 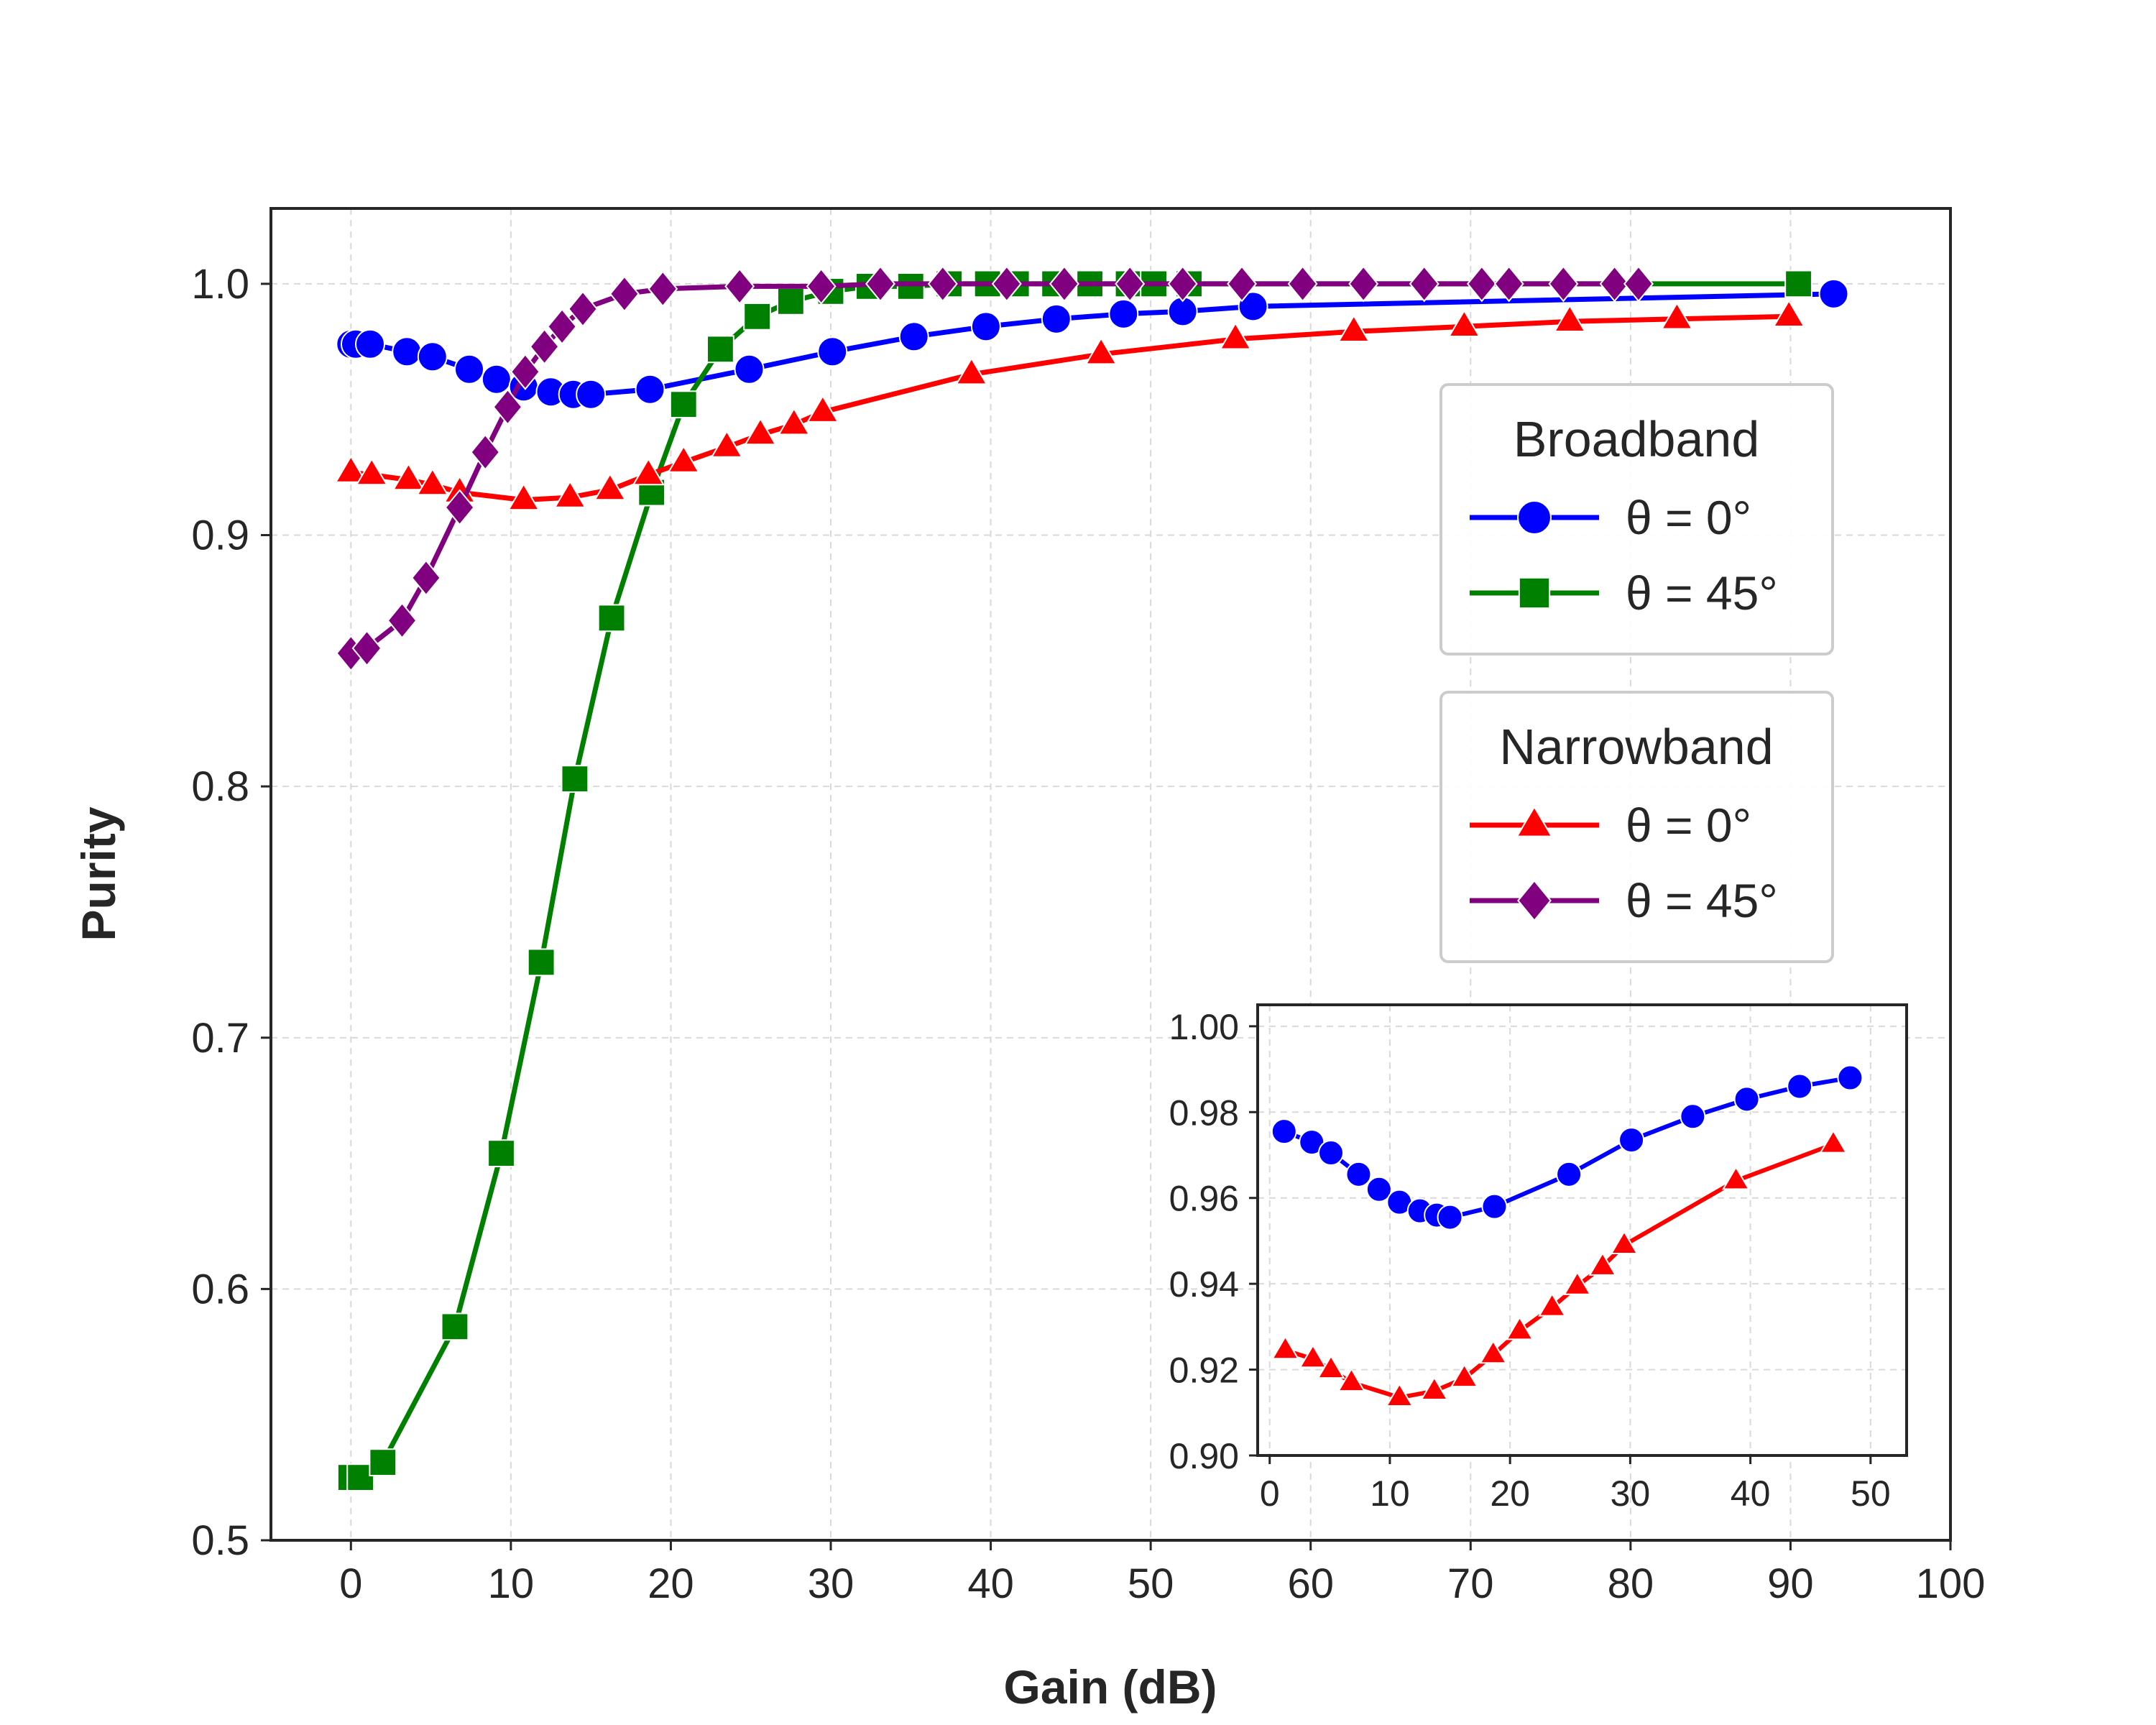 I want to click on legend-label-nb45: θ = 45°, so click(x=1702, y=900).